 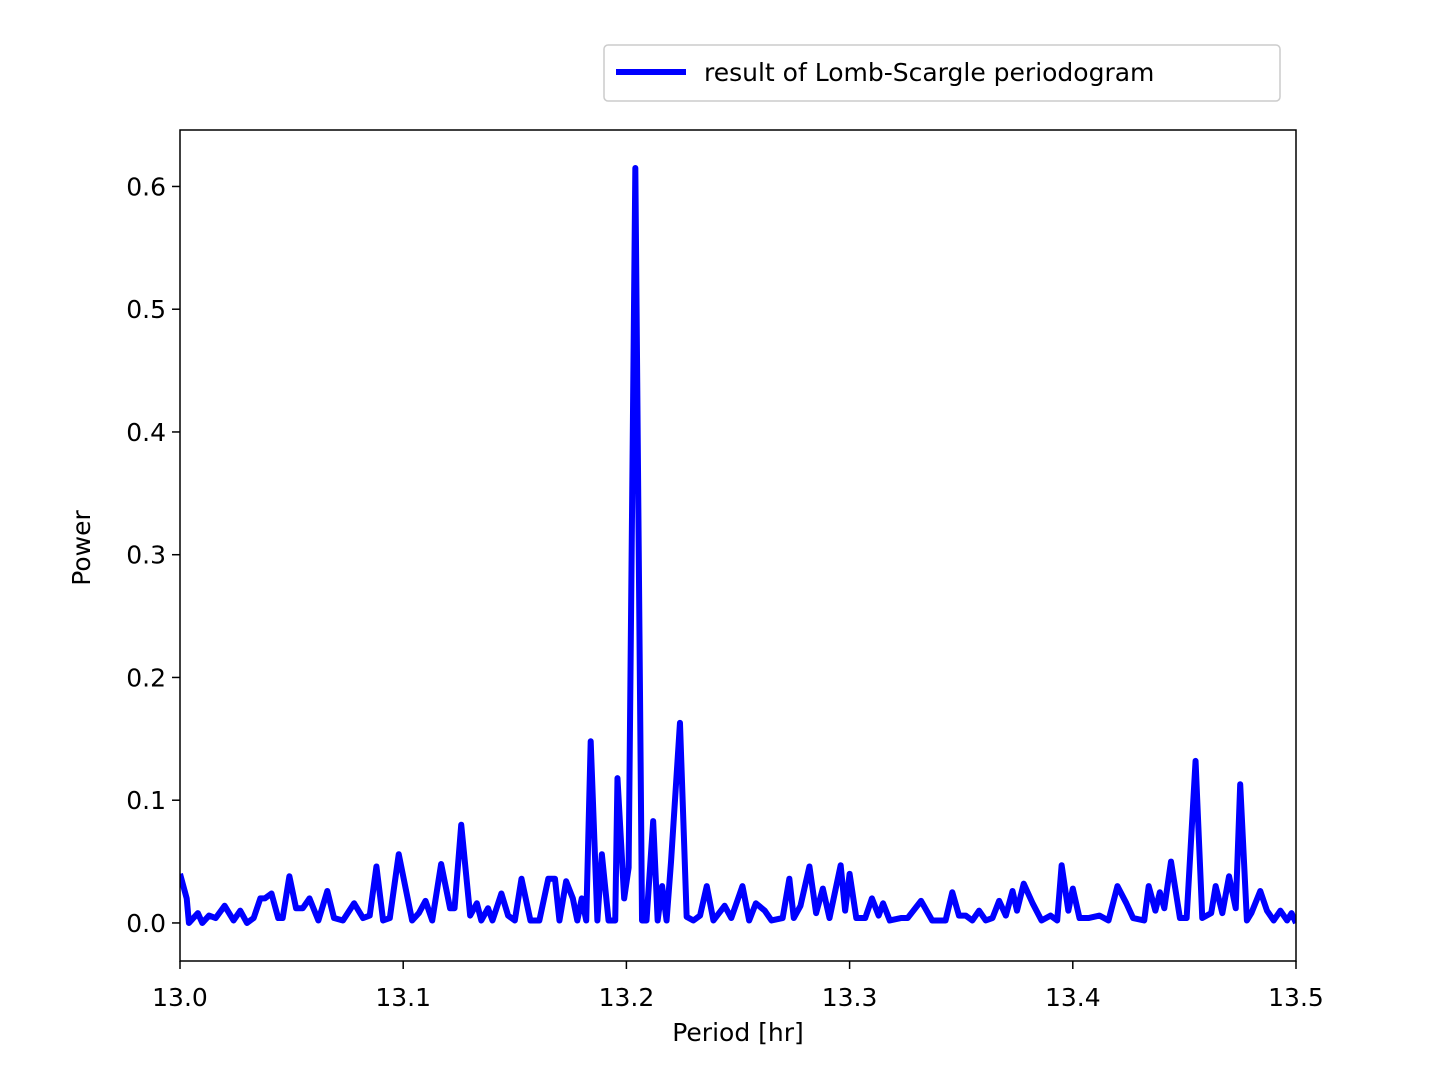 What do you see at coordinates (850, 997) in the screenshot?
I see `x-tick-label: 13.3` at bounding box center [850, 997].